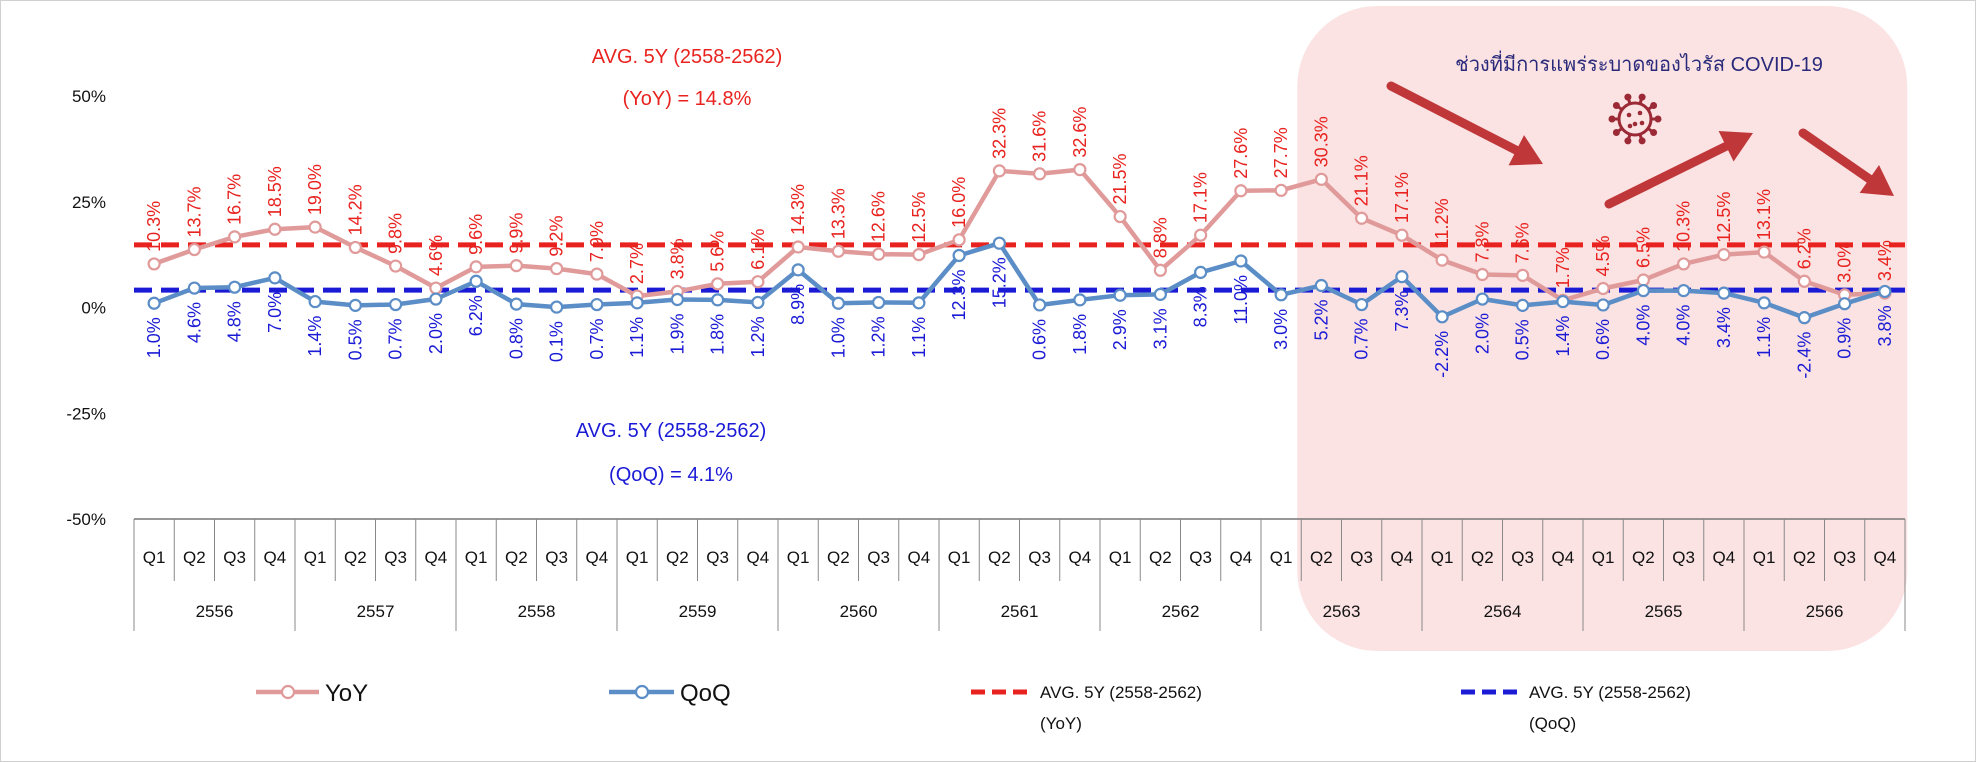 Image resolution: width=1976 pixels, height=763 pixels. Describe the element at coordinates (1321, 320) in the screenshot. I see `qoq-data-label: 5.2%` at that location.